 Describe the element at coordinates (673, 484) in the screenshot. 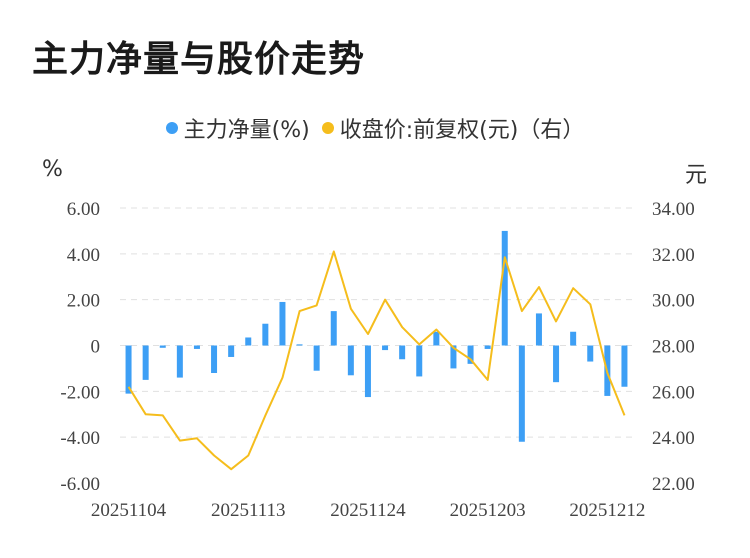

I see `y-right-tick-label: 22.00` at that location.